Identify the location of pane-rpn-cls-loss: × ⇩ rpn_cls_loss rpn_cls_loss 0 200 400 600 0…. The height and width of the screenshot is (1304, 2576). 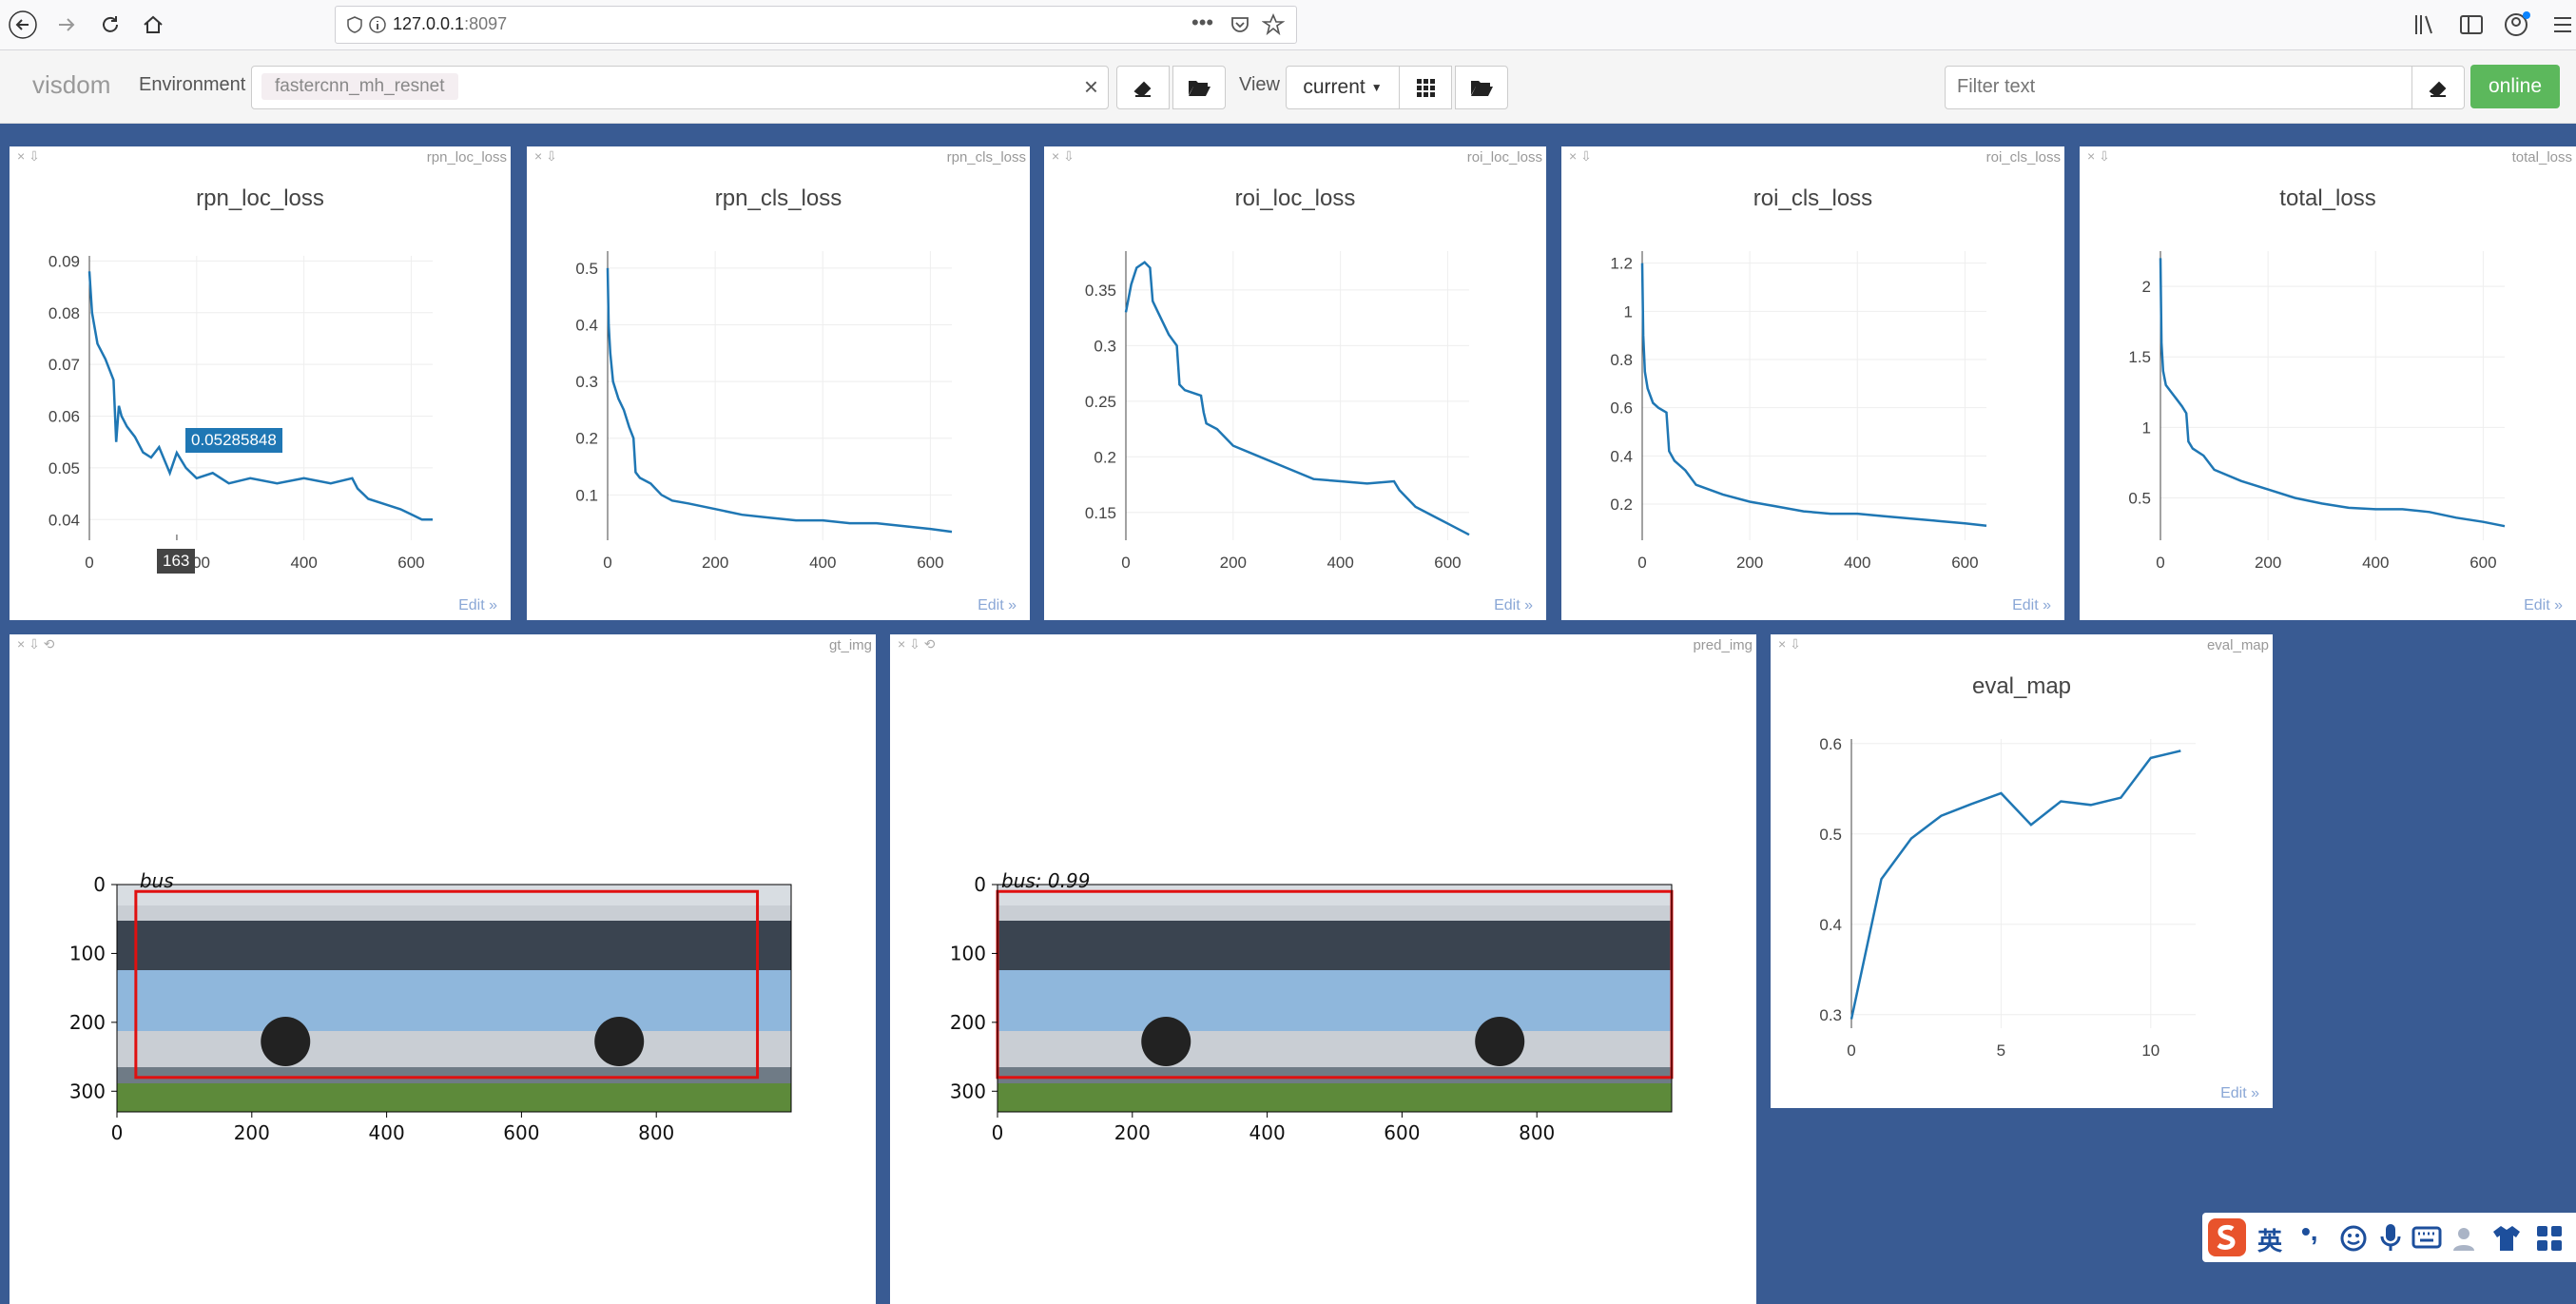
(778, 383).